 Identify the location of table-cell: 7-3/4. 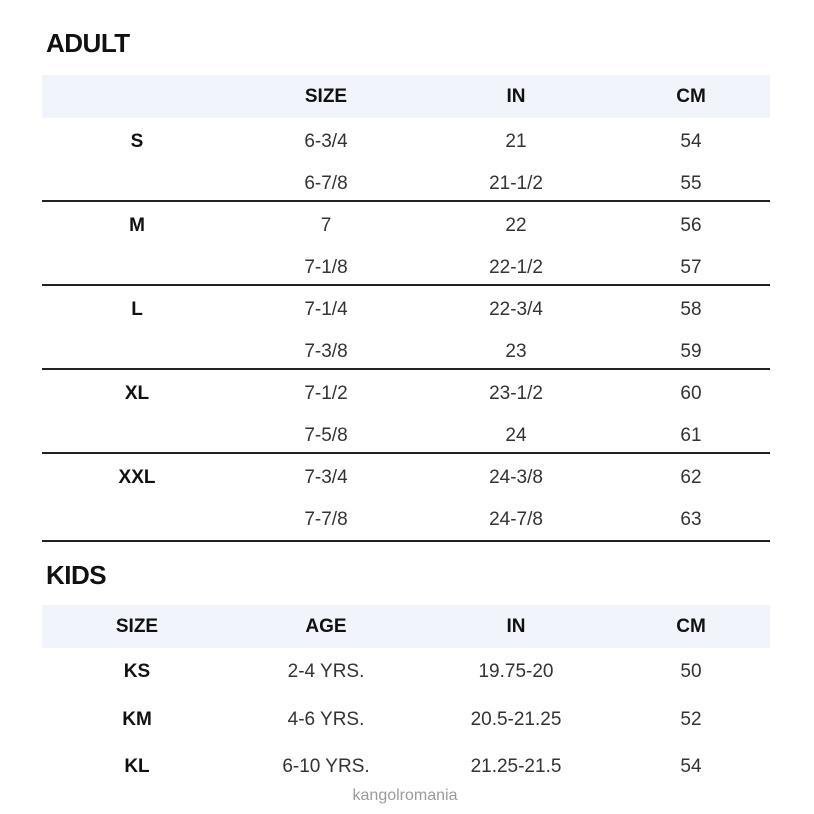
(326, 477).